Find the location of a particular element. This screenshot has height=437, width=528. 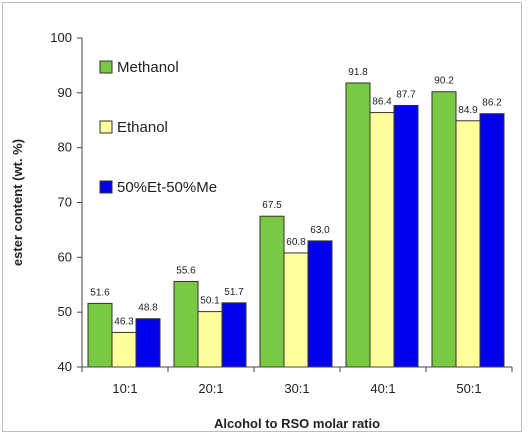

data-label: 51.6 is located at coordinates (100, 292).